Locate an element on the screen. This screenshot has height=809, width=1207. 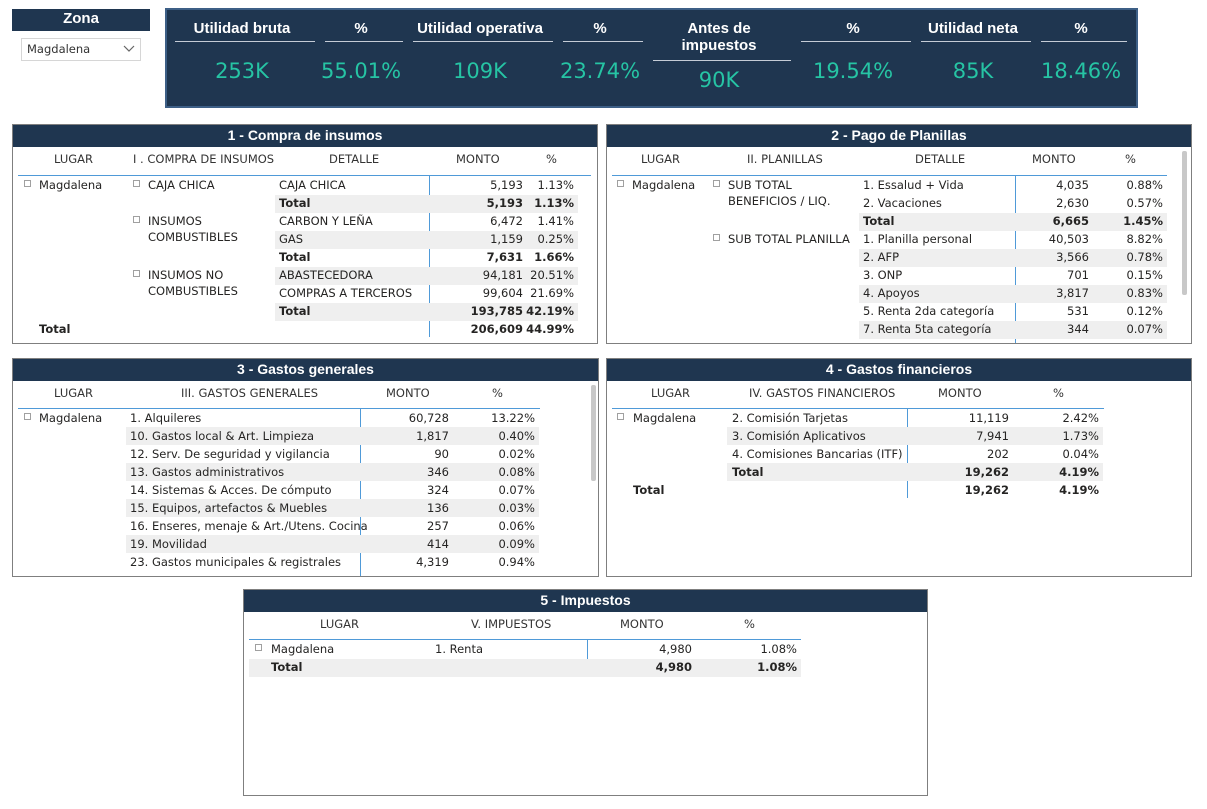
detalle-cell: 5. Renta 2da categoría is located at coordinates (929, 311).